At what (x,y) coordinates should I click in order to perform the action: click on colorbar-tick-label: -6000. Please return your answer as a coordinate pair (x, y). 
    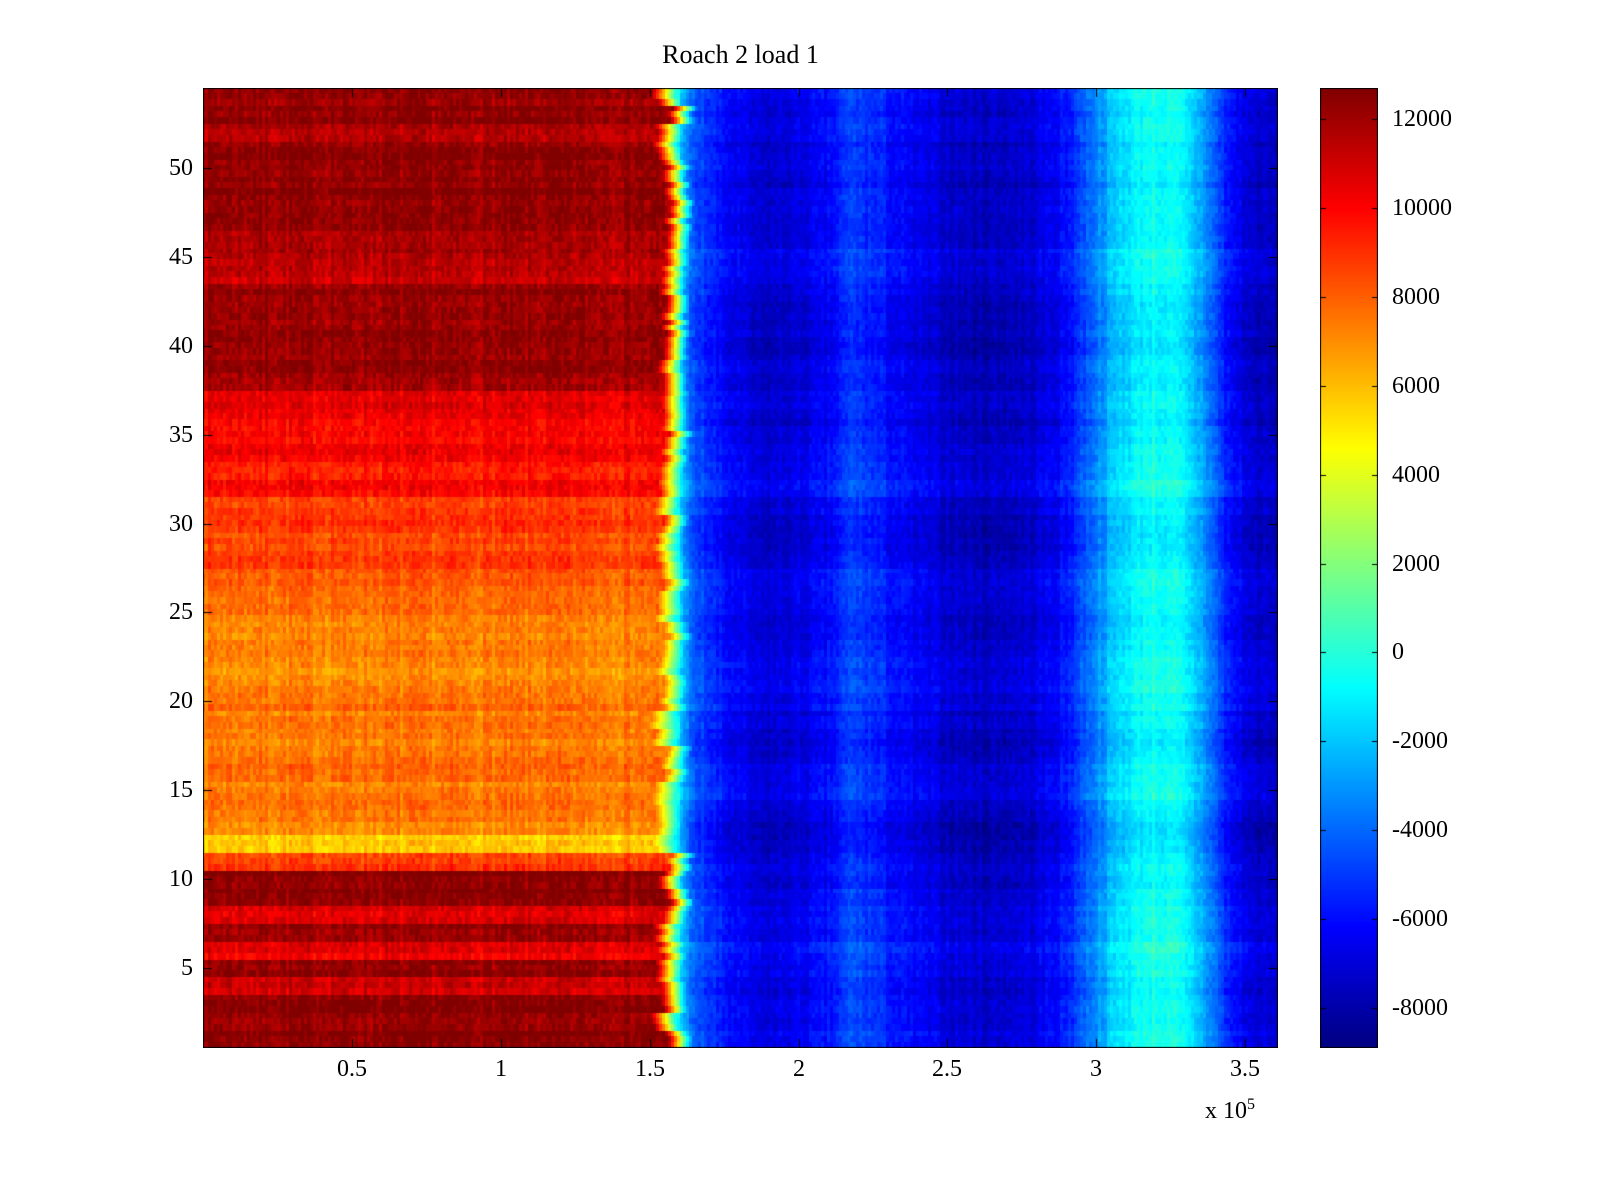
    Looking at the image, I should click on (1420, 919).